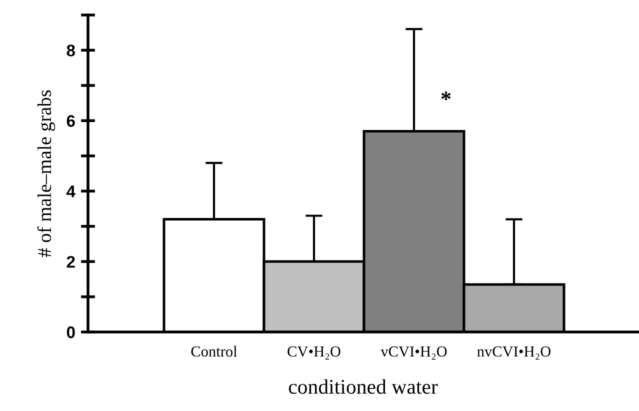 Image resolution: width=639 pixels, height=411 pixels. Describe the element at coordinates (71, 192) in the screenshot. I see `y-tick-label: 4` at that location.